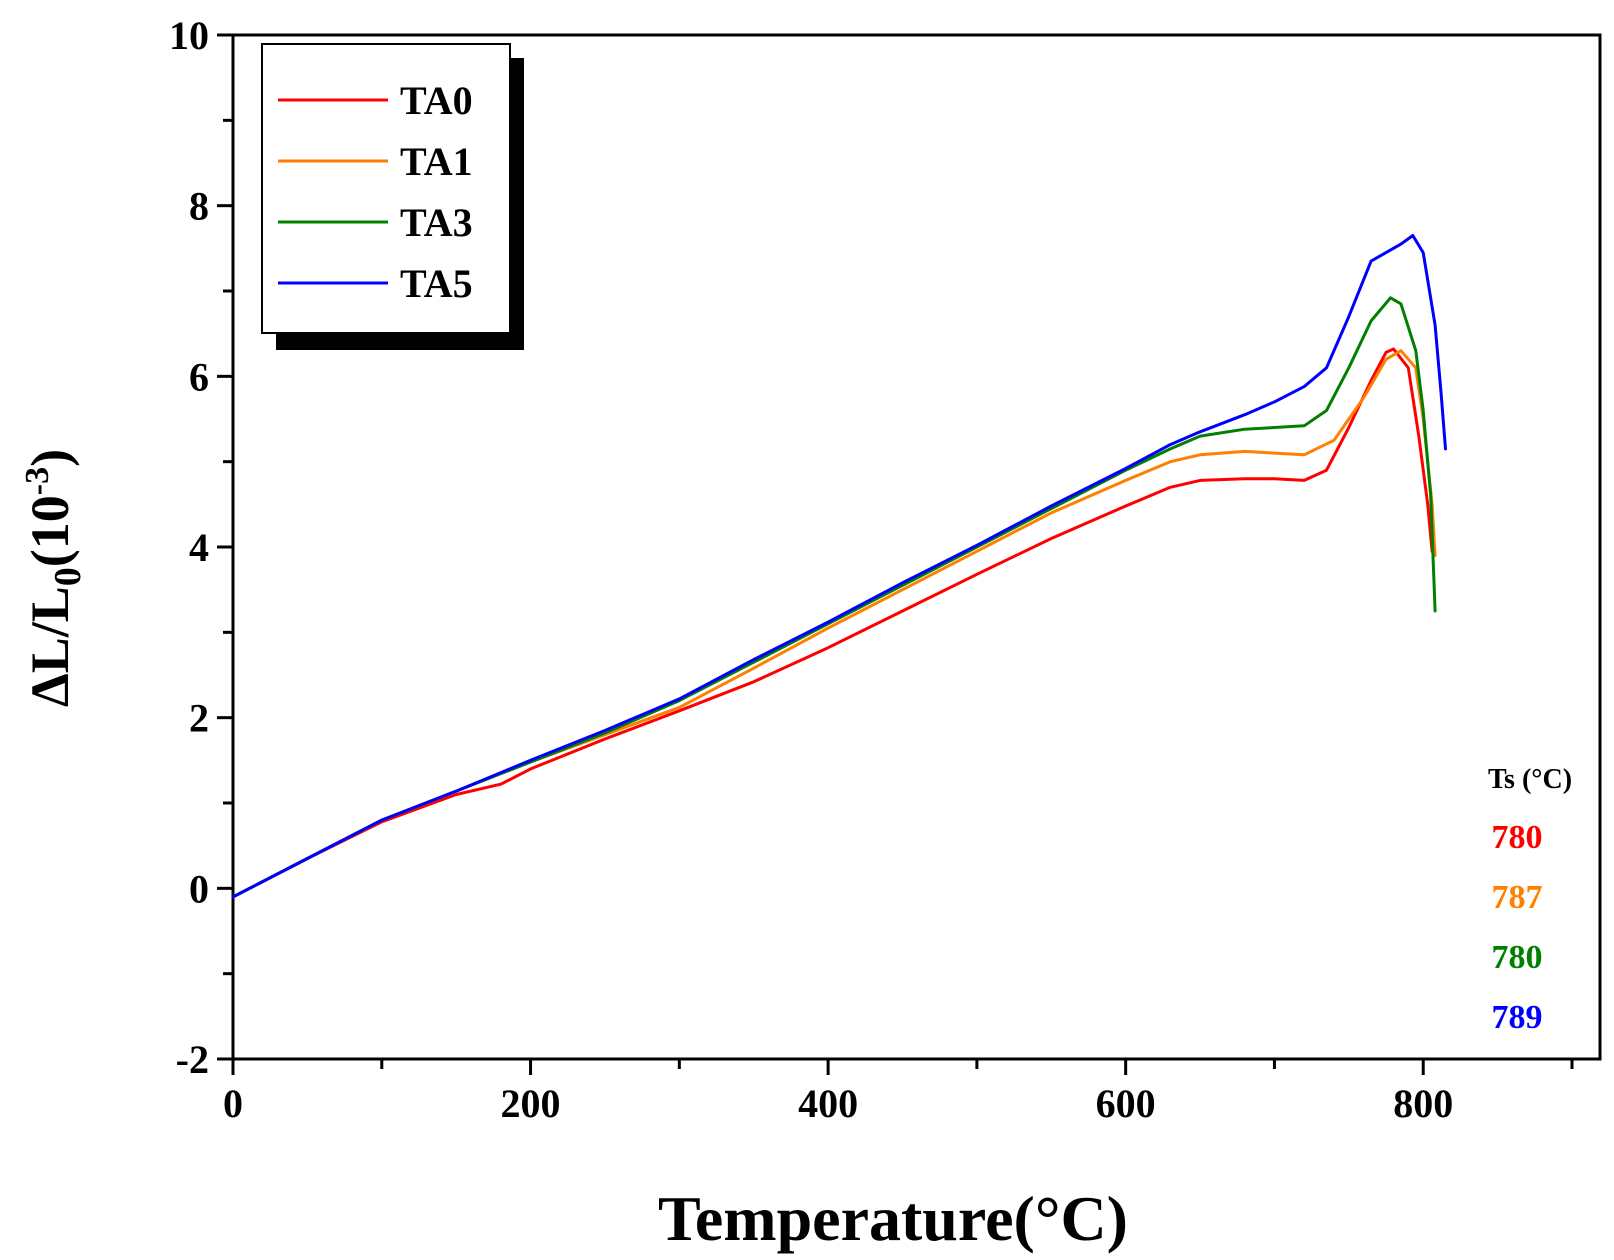 The width and height of the screenshot is (1614, 1260). I want to click on y-tick-label-2: 2, so click(199, 718).